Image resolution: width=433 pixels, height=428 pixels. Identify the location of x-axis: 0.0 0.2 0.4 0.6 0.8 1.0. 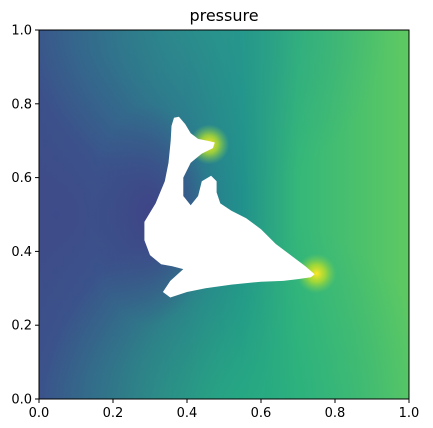
(224, 410).